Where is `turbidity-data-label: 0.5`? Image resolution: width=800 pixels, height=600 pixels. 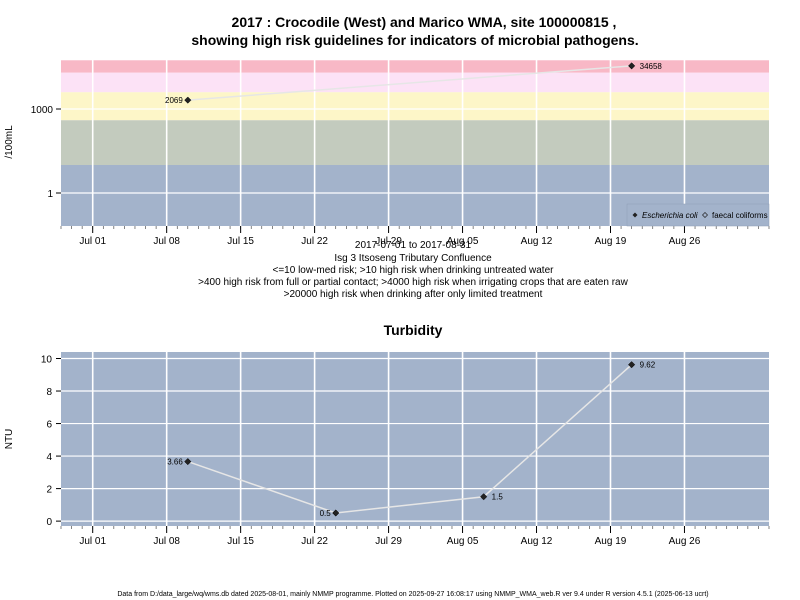 turbidity-data-label: 0.5 is located at coordinates (326, 513).